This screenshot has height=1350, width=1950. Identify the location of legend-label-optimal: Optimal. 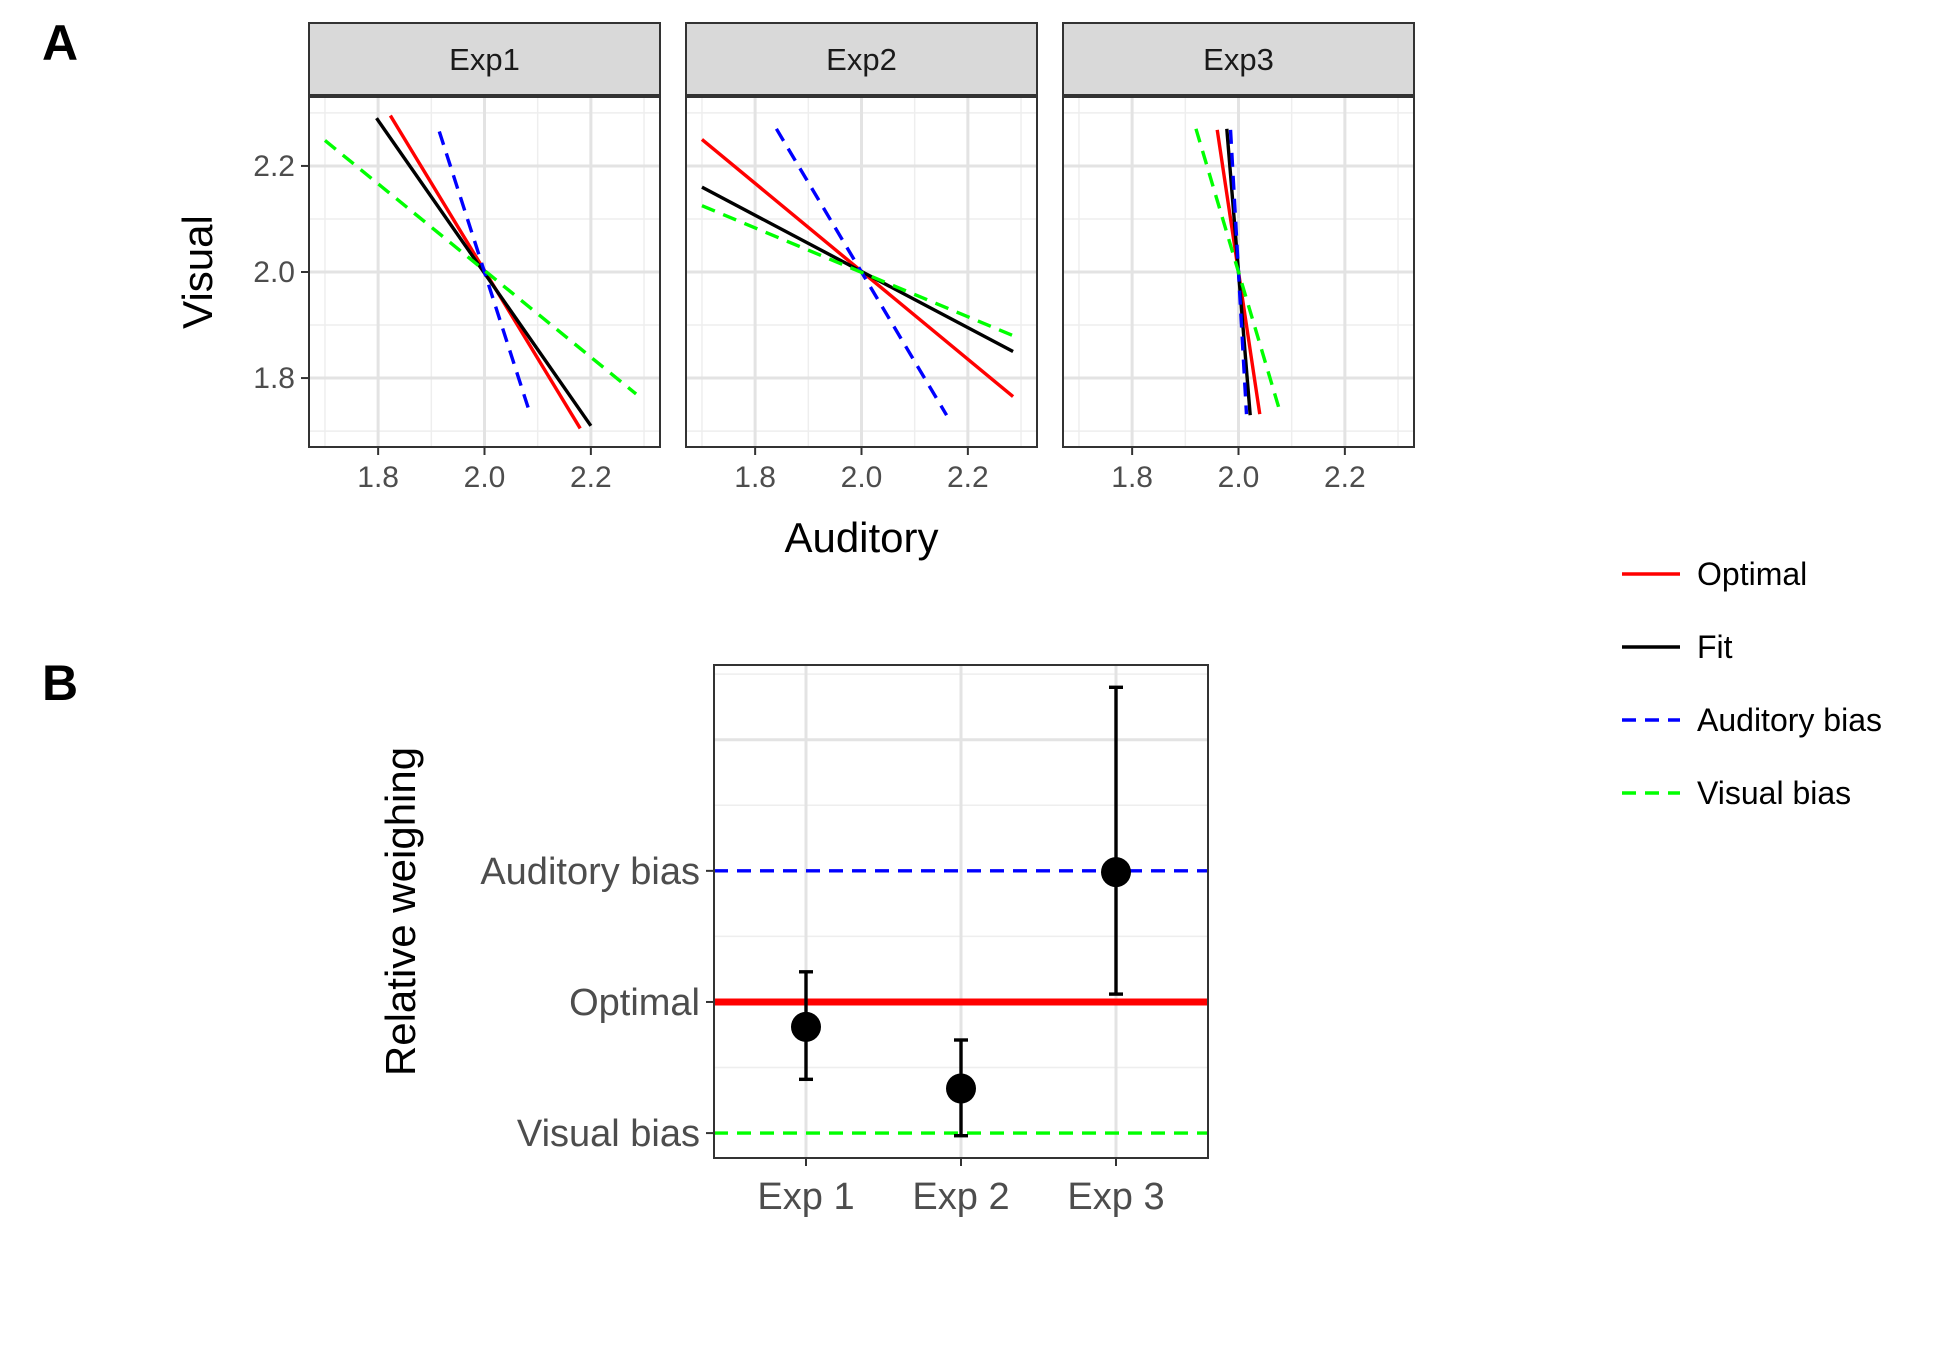
(1752, 574).